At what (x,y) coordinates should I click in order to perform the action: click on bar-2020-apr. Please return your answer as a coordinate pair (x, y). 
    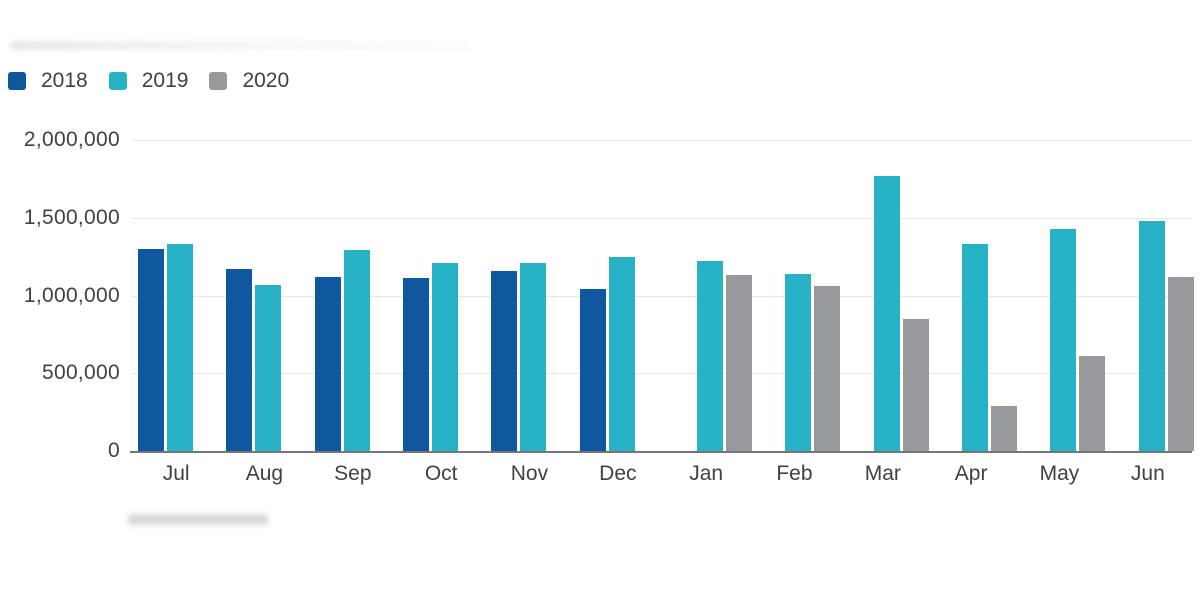
    Looking at the image, I should click on (1004, 428).